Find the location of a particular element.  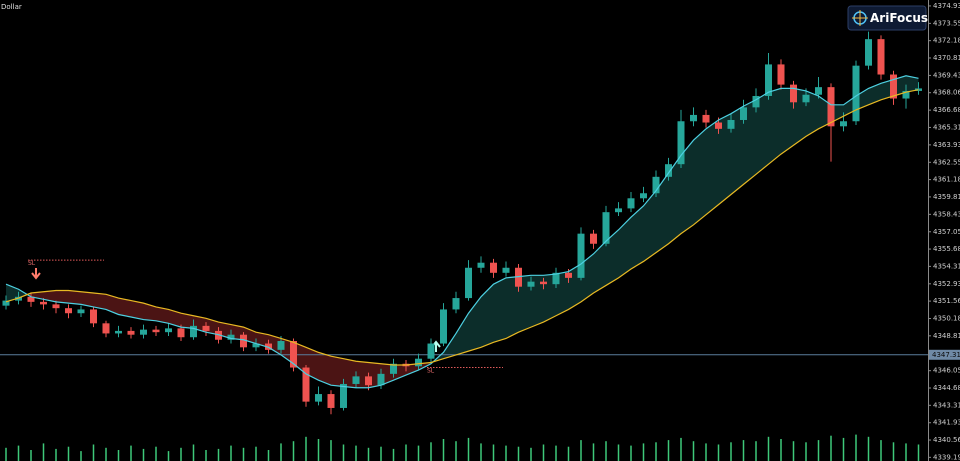

y-tick-label: 4373.55 is located at coordinates (946, 23).